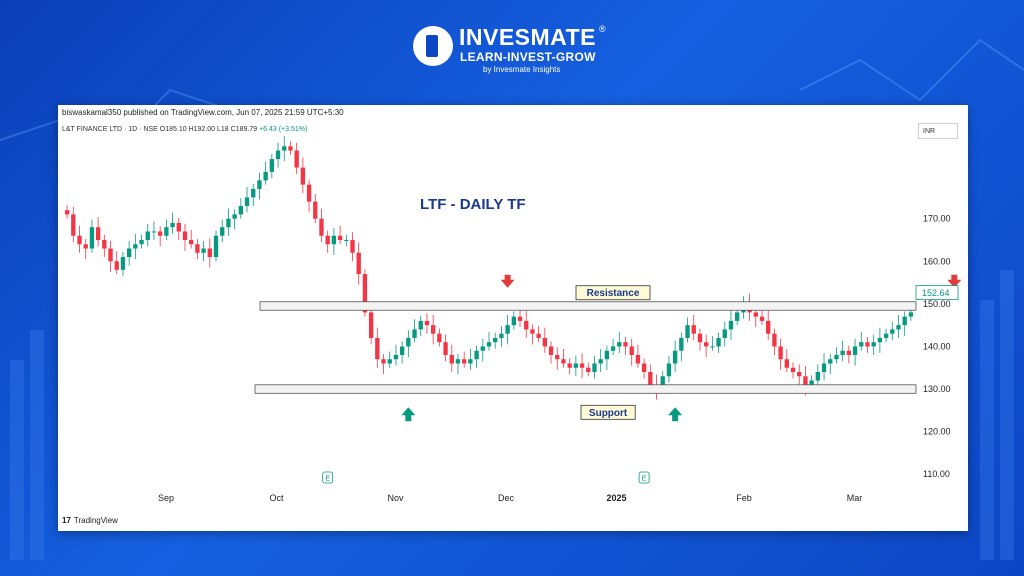 The width and height of the screenshot is (1024, 576). Describe the element at coordinates (528, 57) in the screenshot. I see `brand-tagline: LEARN-INVEST-GROW` at that location.